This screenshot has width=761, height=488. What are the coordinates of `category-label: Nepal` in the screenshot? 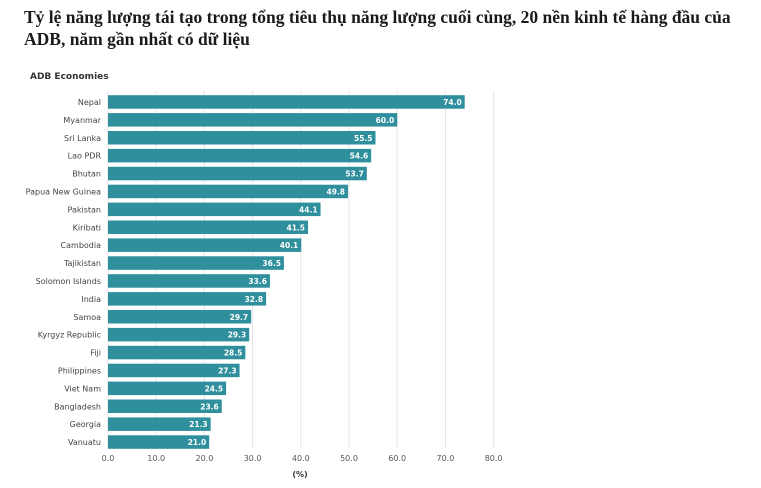 It's located at (89, 102).